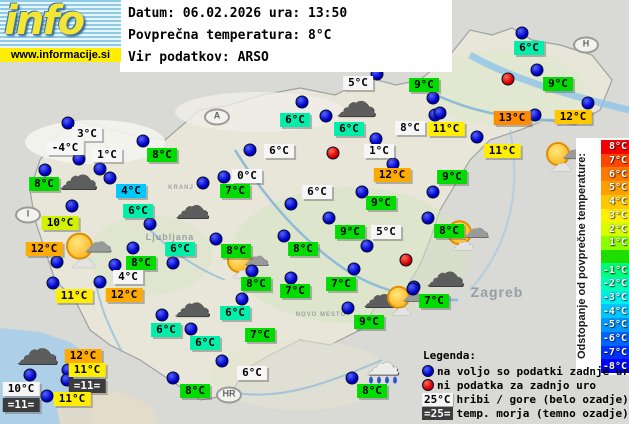 The height and width of the screenshot is (424, 629). What do you see at coordinates (87, 370) in the screenshot?
I see `station-temp-label: 11°C` at bounding box center [87, 370].